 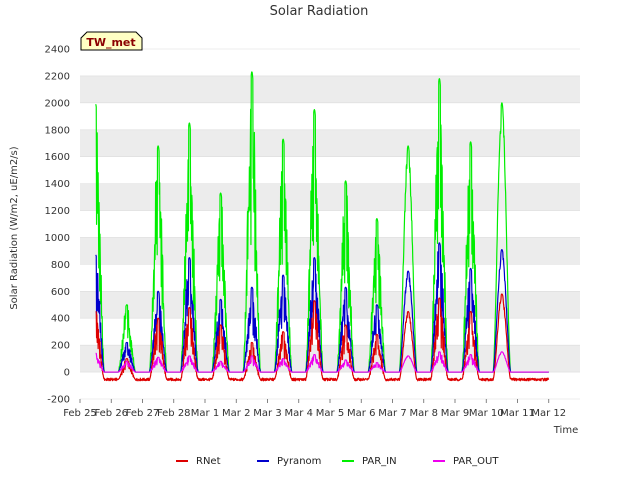 I want to click on y-tick-label: 800, so click(x=60, y=265).